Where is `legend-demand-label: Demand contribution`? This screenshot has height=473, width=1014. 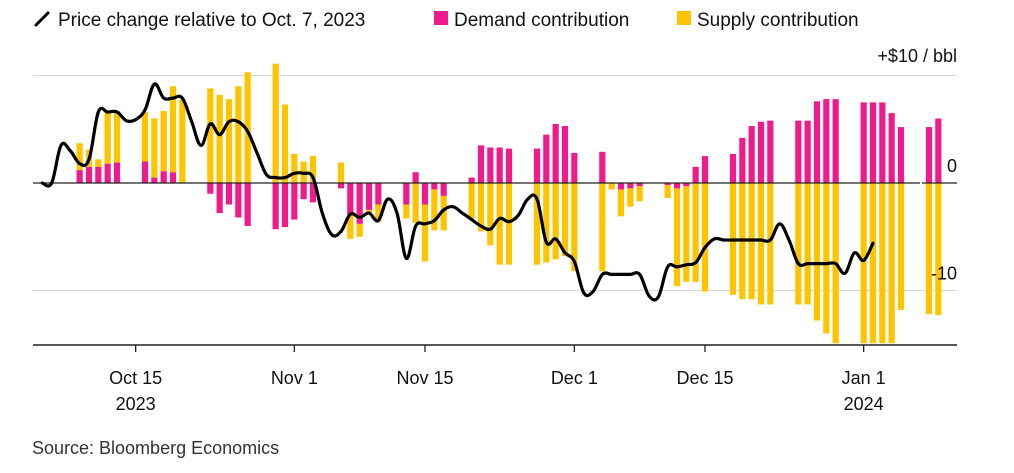
legend-demand-label: Demand contribution is located at coordinates (541, 20).